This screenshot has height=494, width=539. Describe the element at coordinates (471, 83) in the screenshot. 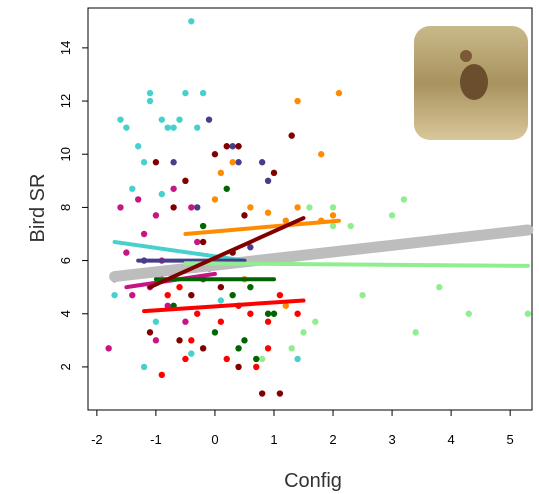

I see `bird-photo` at that location.